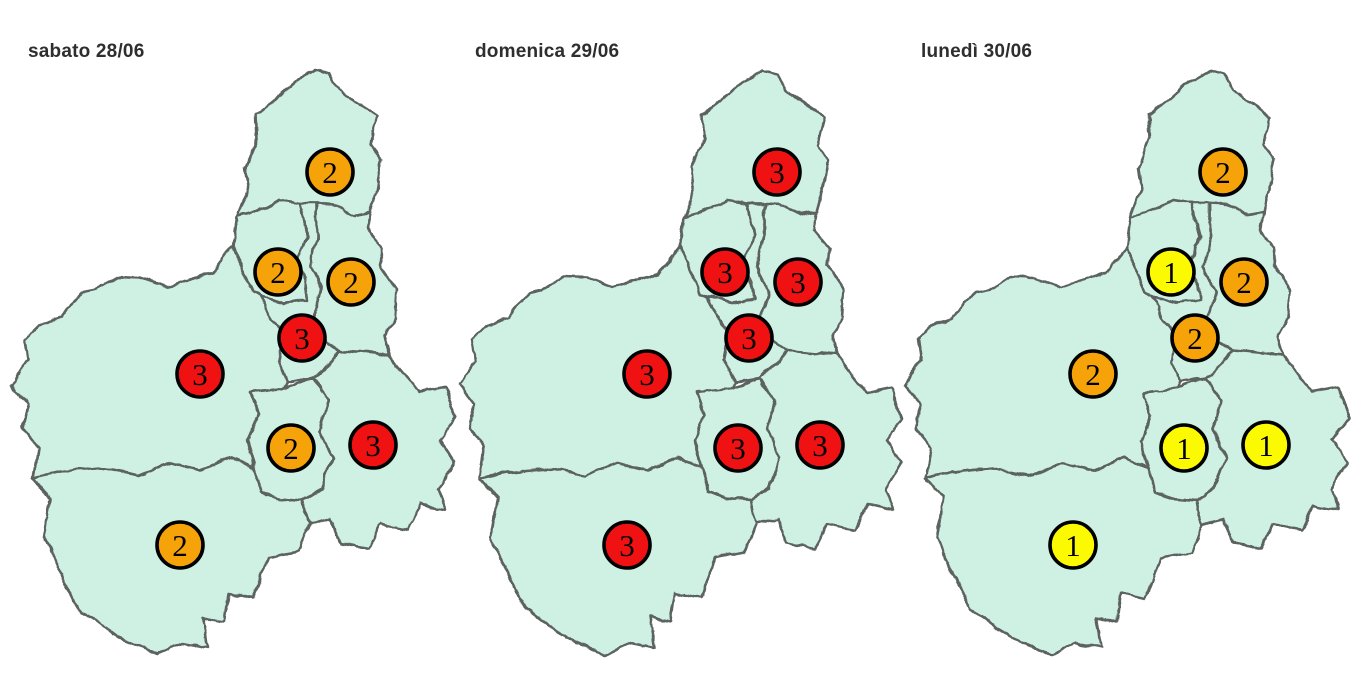 The width and height of the screenshot is (1365, 674). I want to click on panel-title-monday: lunedì 30/06, so click(977, 51).